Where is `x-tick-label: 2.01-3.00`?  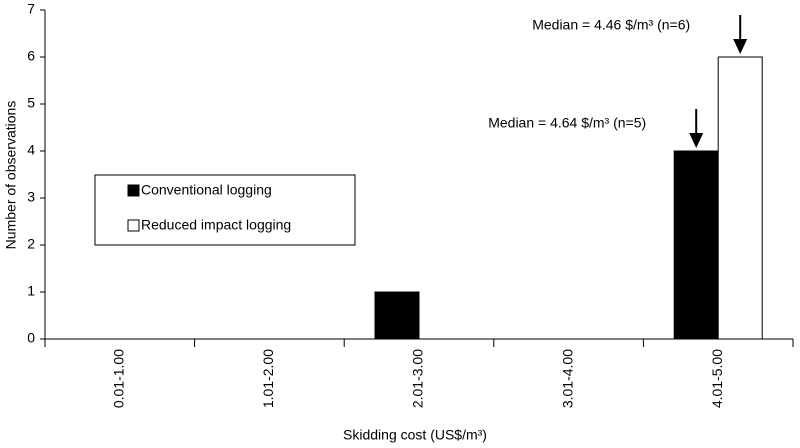 x-tick-label: 2.01-3.00 is located at coordinates (418, 378).